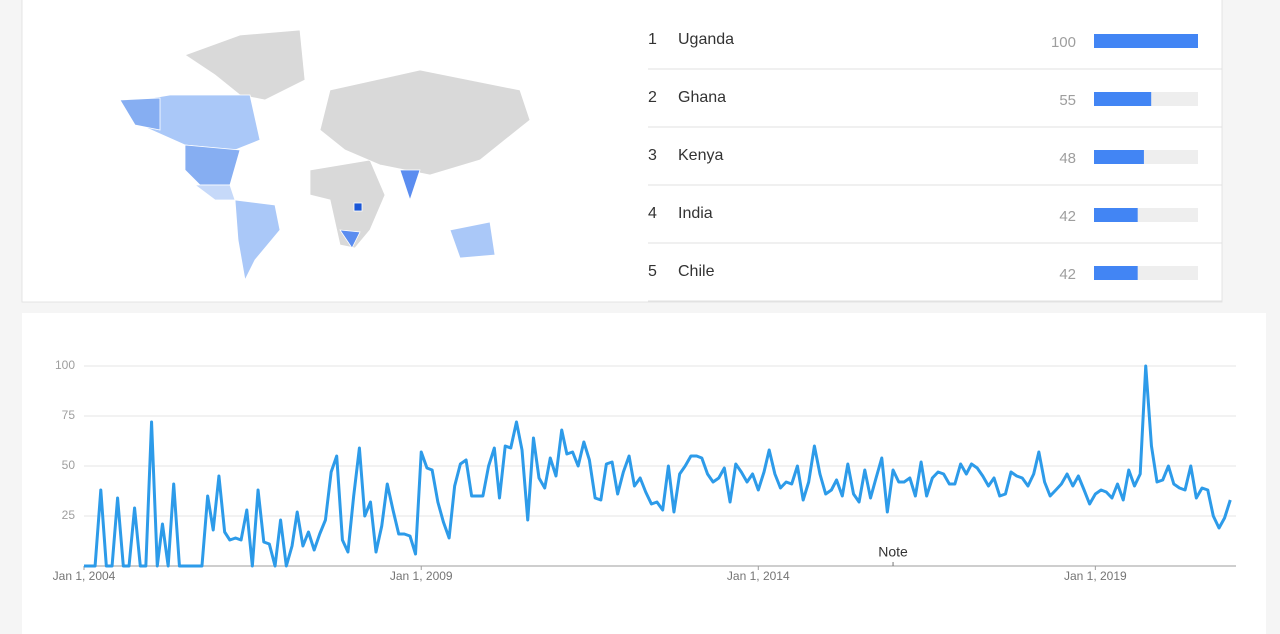 Image resolution: width=1280 pixels, height=634 pixels. Describe the element at coordinates (652, 97) in the screenshot. I see `rank: 2` at that location.